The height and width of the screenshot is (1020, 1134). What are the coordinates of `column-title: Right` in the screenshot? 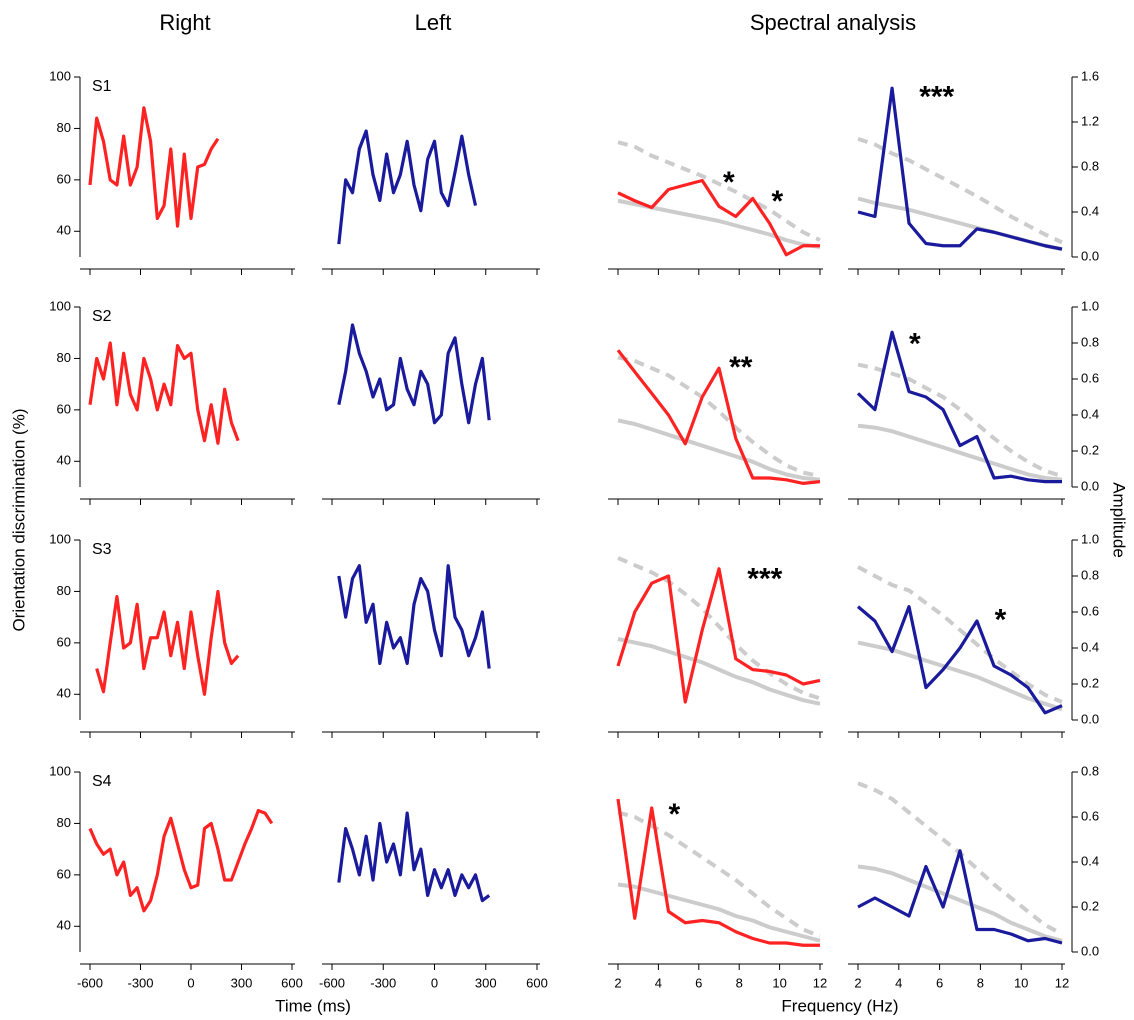 It's located at (184, 22).